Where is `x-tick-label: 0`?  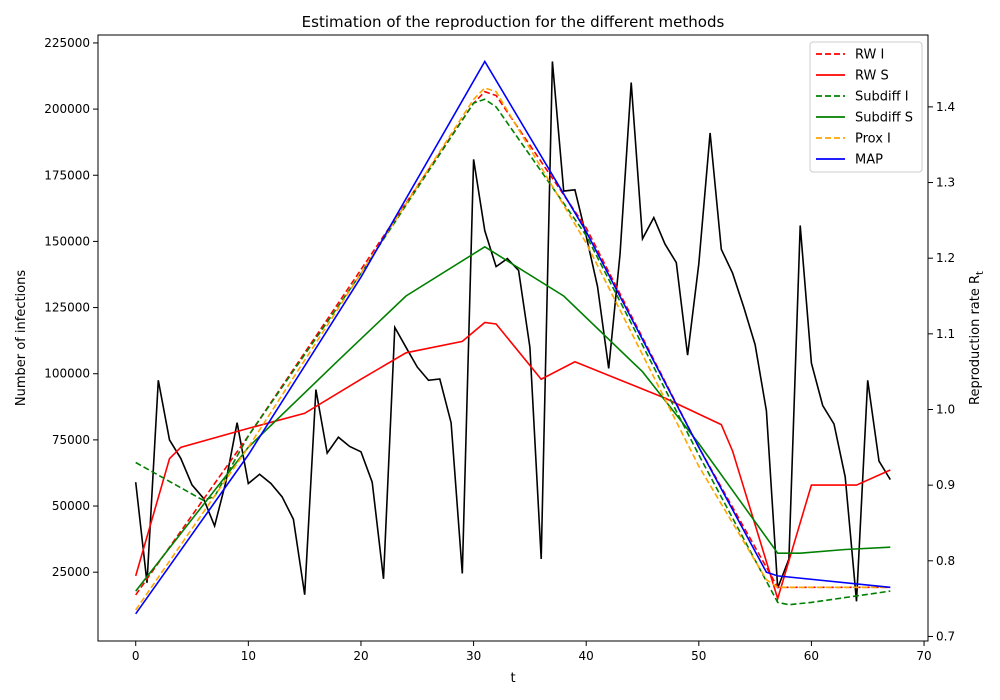
x-tick-label: 0 is located at coordinates (136, 656).